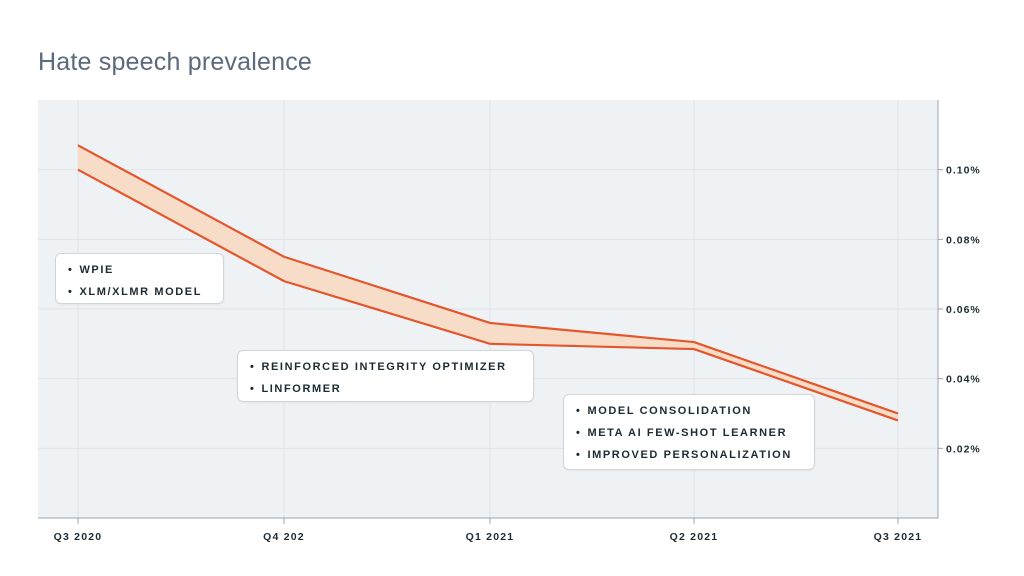  What do you see at coordinates (898, 537) in the screenshot?
I see `x-tick-label: Q3 2021` at bounding box center [898, 537].